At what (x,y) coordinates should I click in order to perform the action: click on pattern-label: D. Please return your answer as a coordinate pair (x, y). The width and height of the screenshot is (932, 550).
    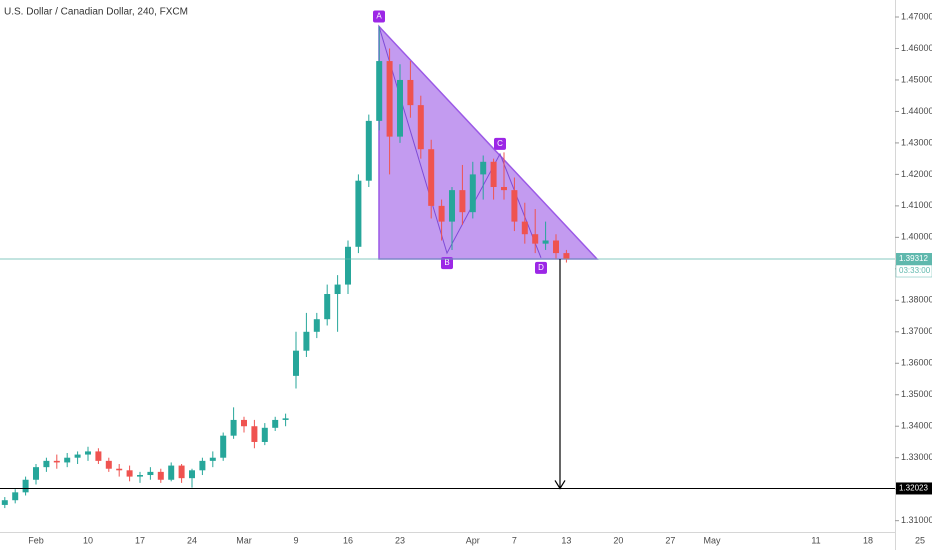
    Looking at the image, I should click on (541, 267).